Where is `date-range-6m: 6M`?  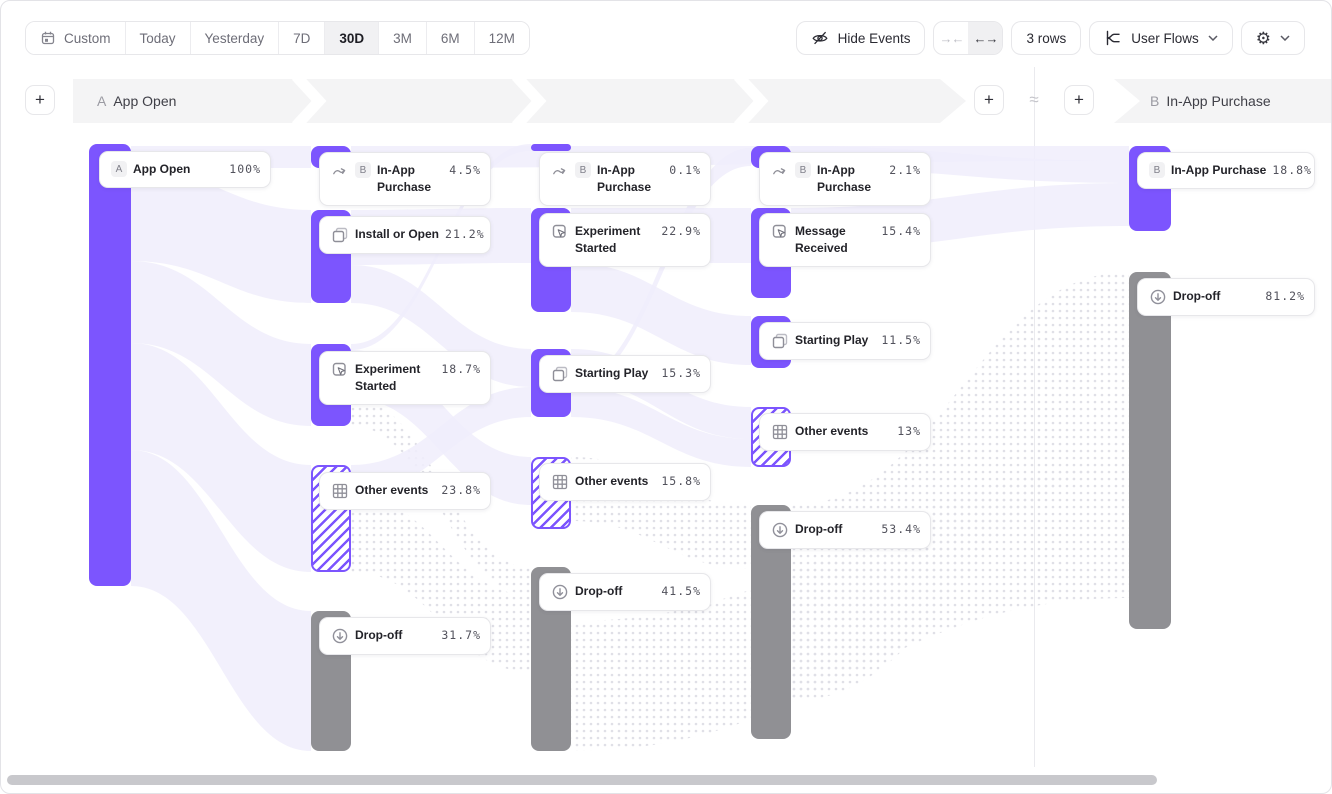
date-range-6m: 6M is located at coordinates (450, 38).